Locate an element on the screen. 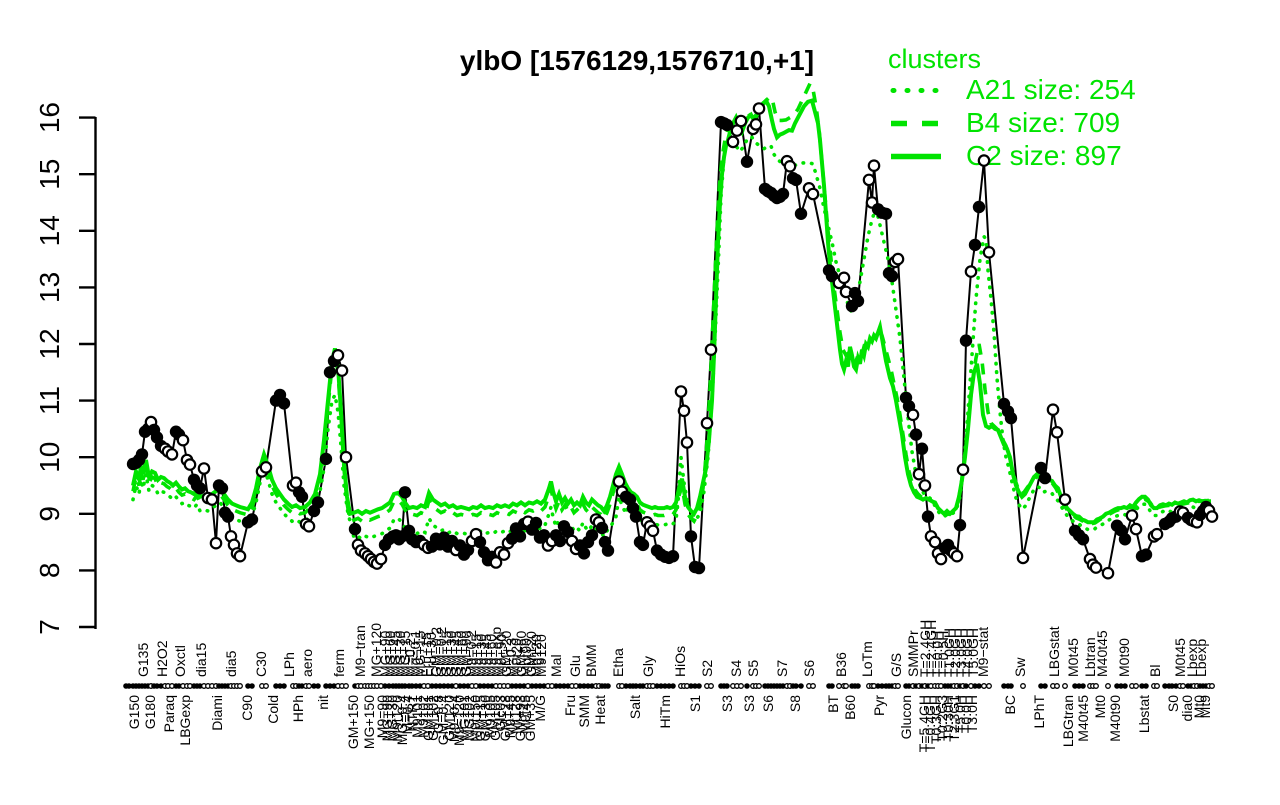  svg-text: BT is located at coordinates (833, 704).